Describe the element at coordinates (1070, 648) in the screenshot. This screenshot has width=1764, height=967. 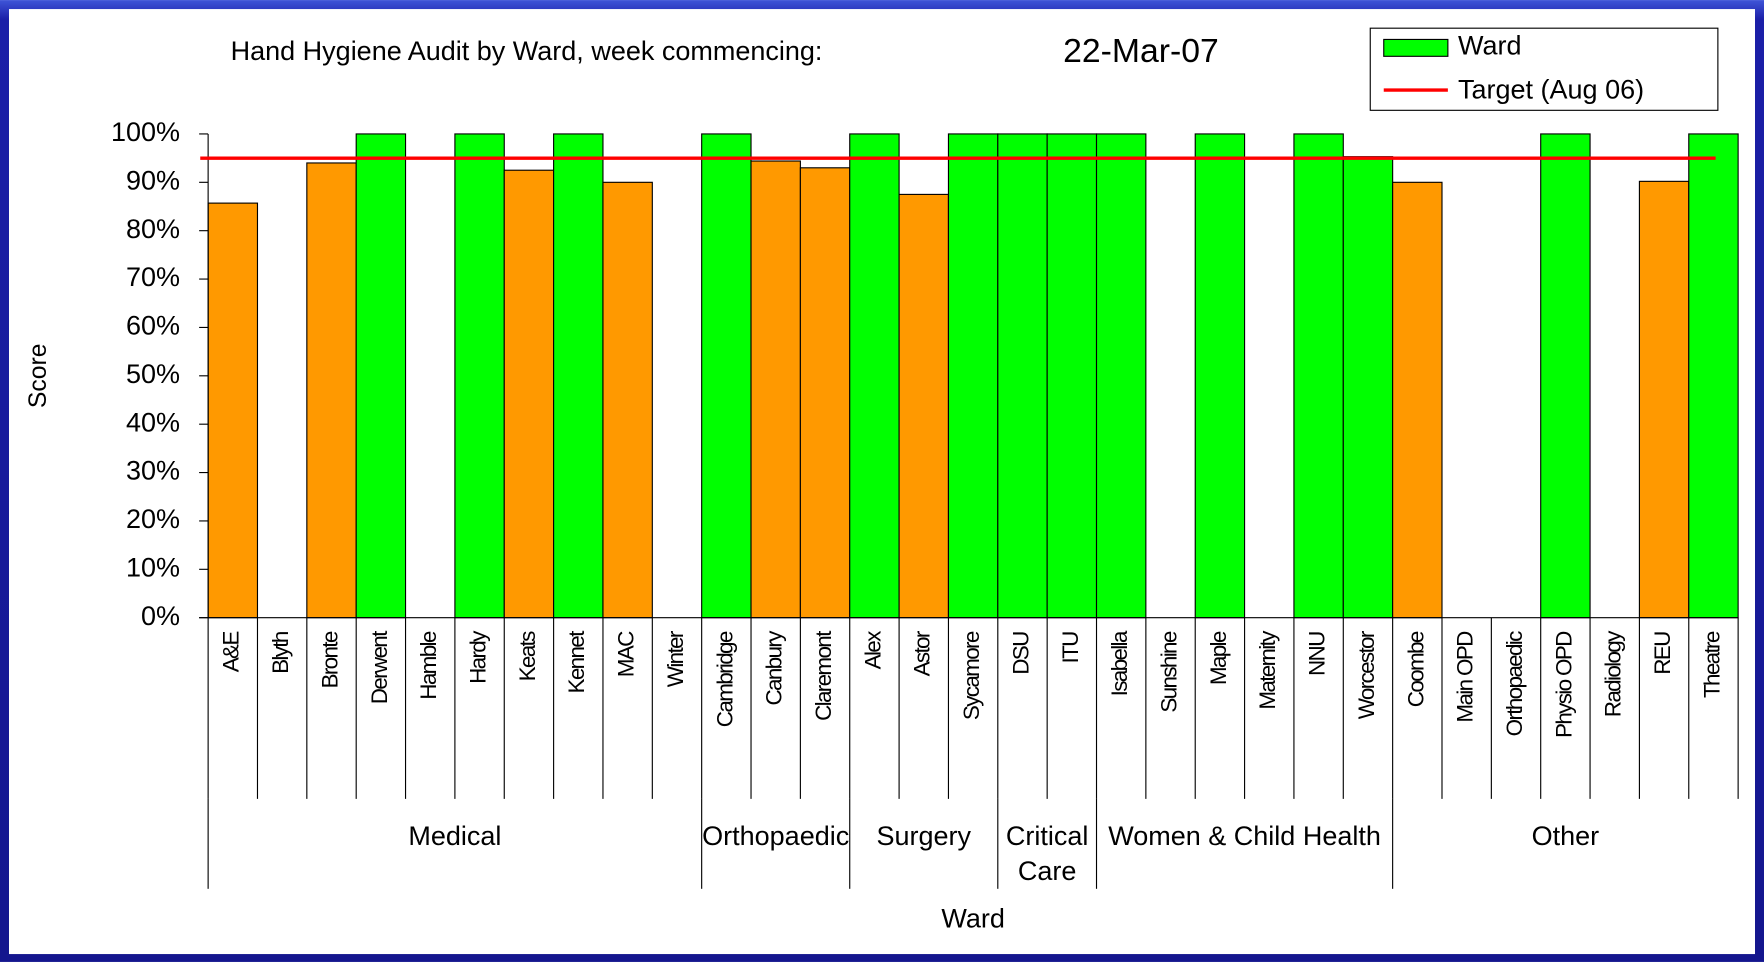
I see `x-tick-label: ITU` at that location.